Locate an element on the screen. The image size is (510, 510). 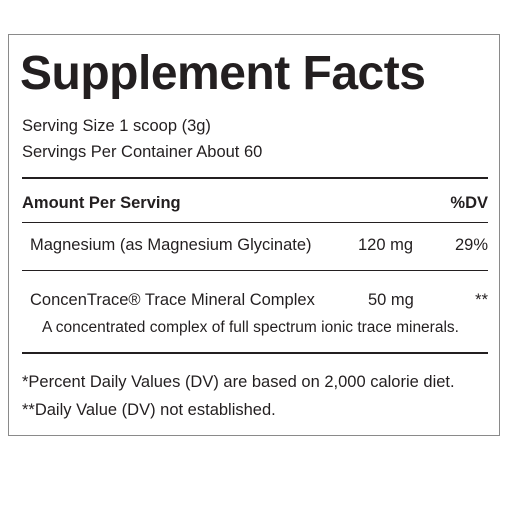
serving-size: Serving Size 1 scoop (3g) is located at coordinates (116, 126).